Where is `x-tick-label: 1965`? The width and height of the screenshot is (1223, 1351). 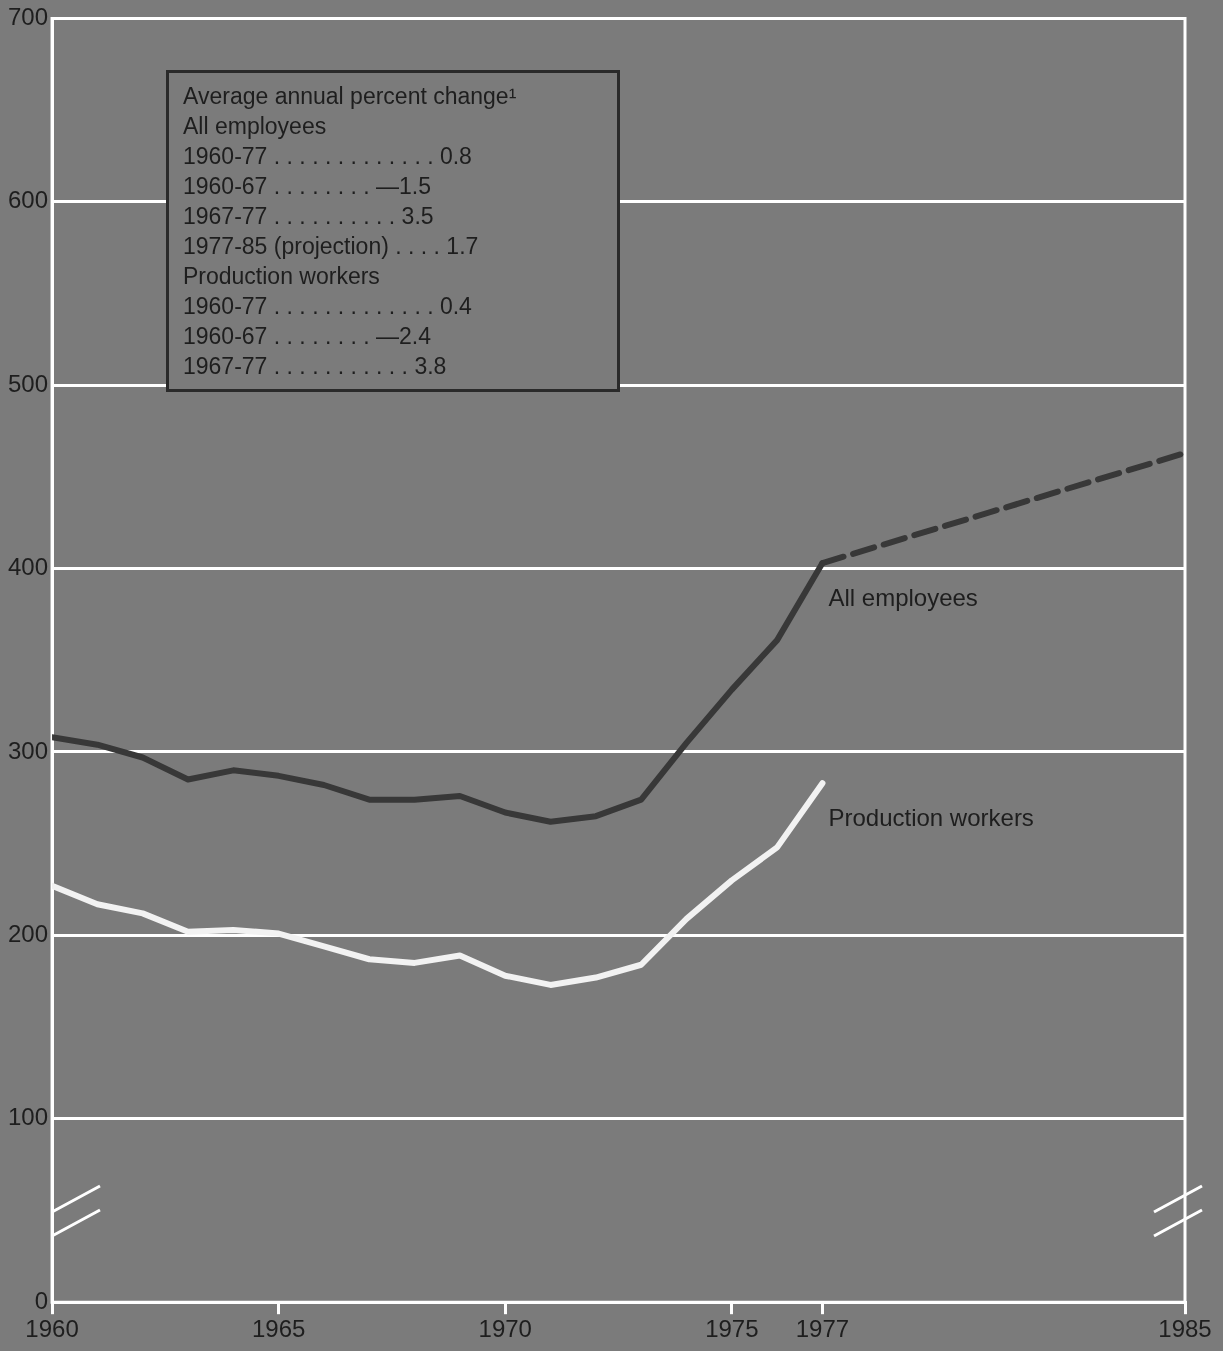 x-tick-label: 1965 is located at coordinates (278, 1329).